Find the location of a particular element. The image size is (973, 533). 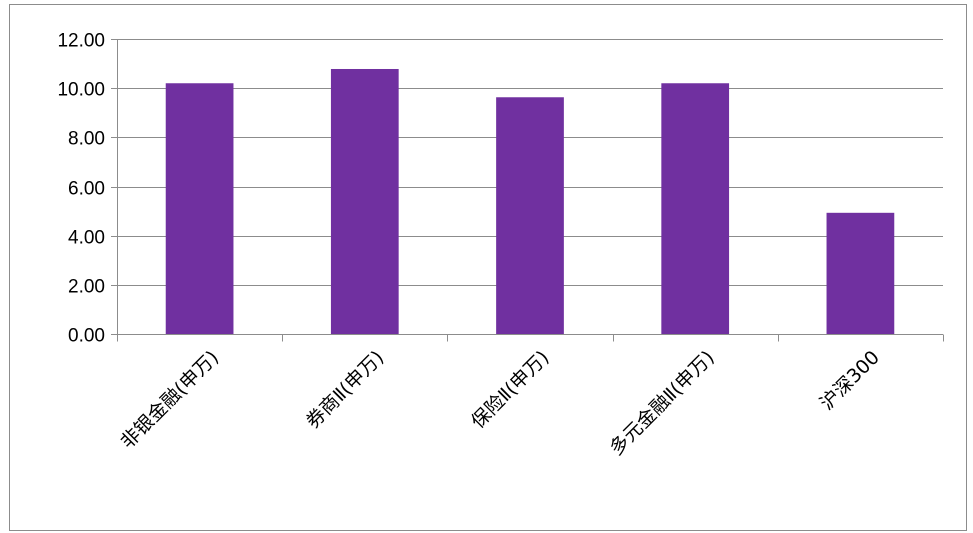

y-tick-label: 10.00 is located at coordinates (81, 90).